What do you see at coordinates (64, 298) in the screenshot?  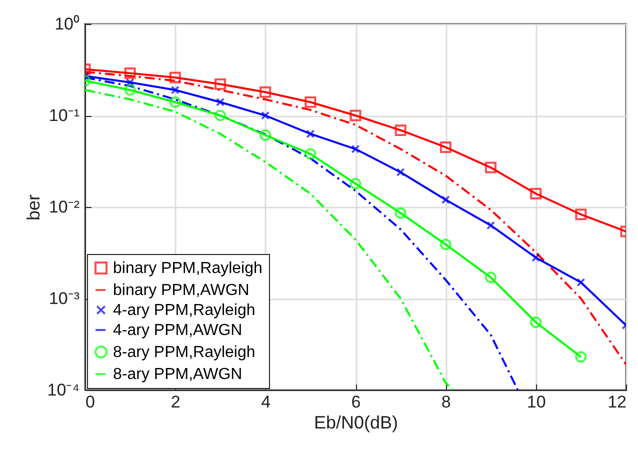 I see `y-tick-label: 10⁻³` at bounding box center [64, 298].